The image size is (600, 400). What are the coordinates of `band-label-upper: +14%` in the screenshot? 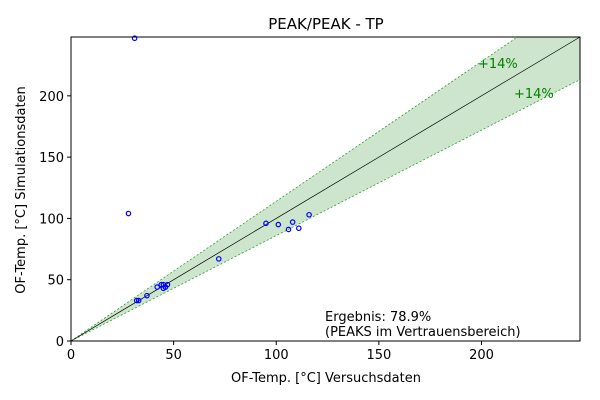 It's located at (498, 64).